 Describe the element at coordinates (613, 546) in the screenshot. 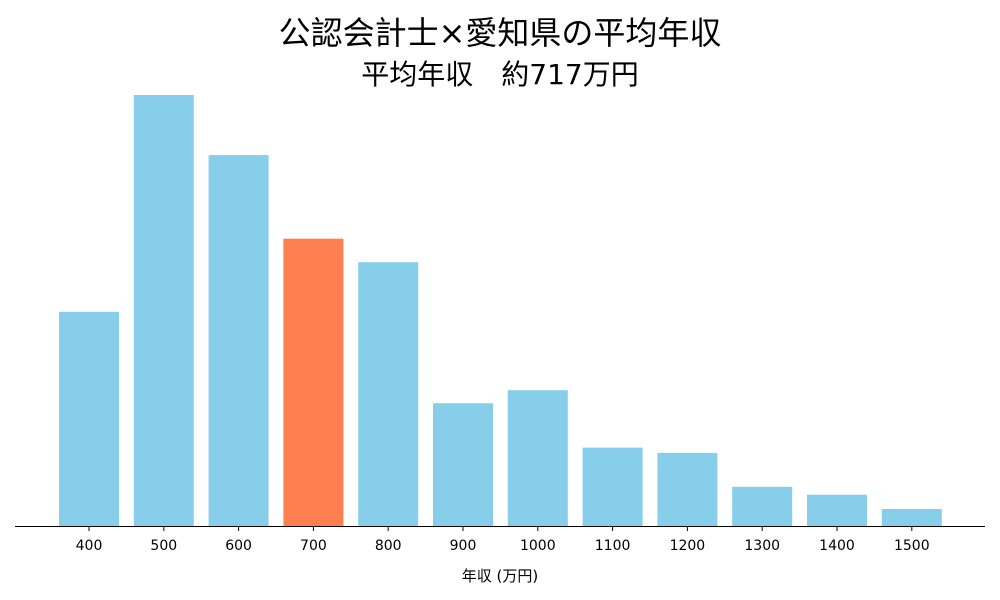

I see `x-tick-label-1100: 1100` at that location.